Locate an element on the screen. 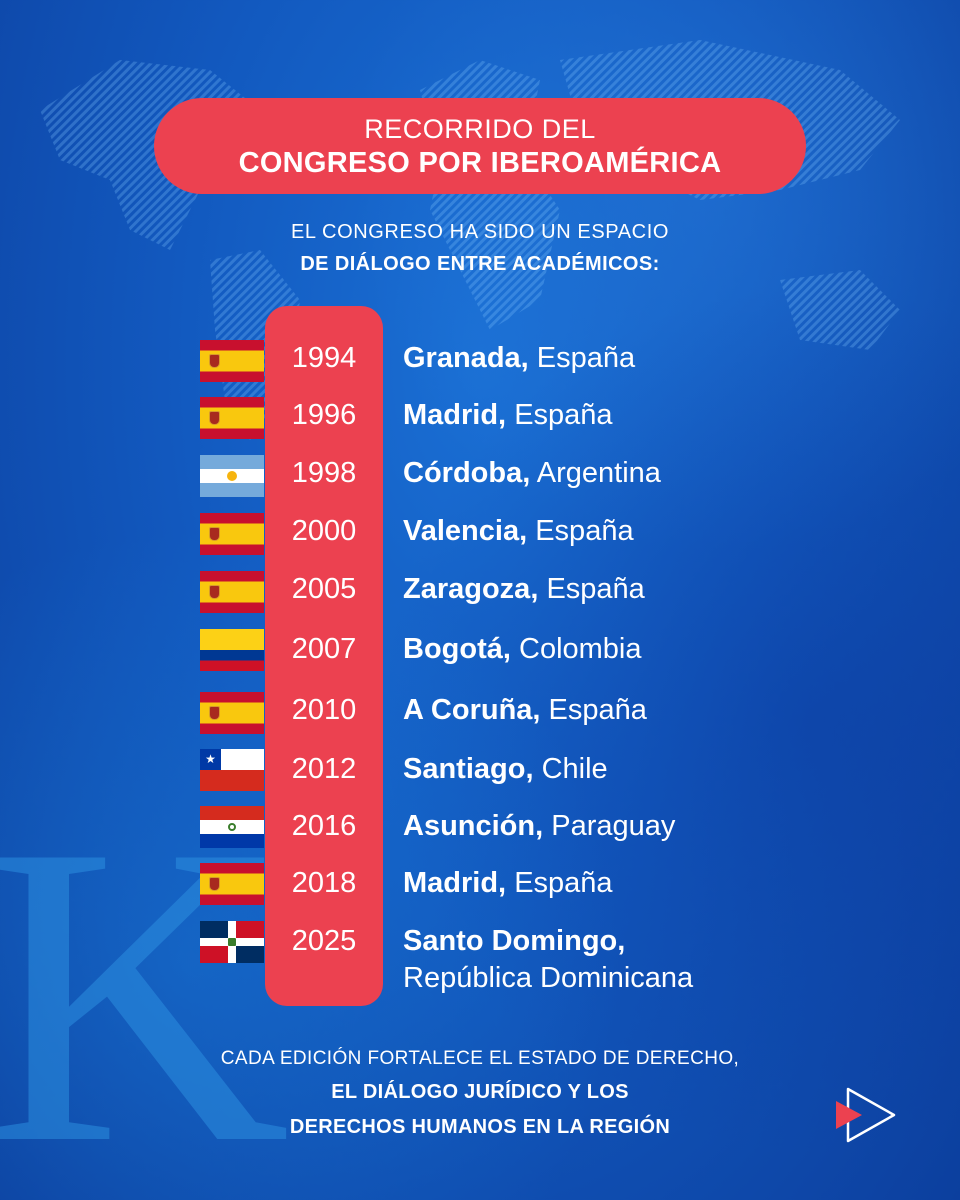 The image size is (960, 1200). subtitle-line-2: DE DIÁLOGO ENTRE ACADÉMICOS: is located at coordinates (480, 264).